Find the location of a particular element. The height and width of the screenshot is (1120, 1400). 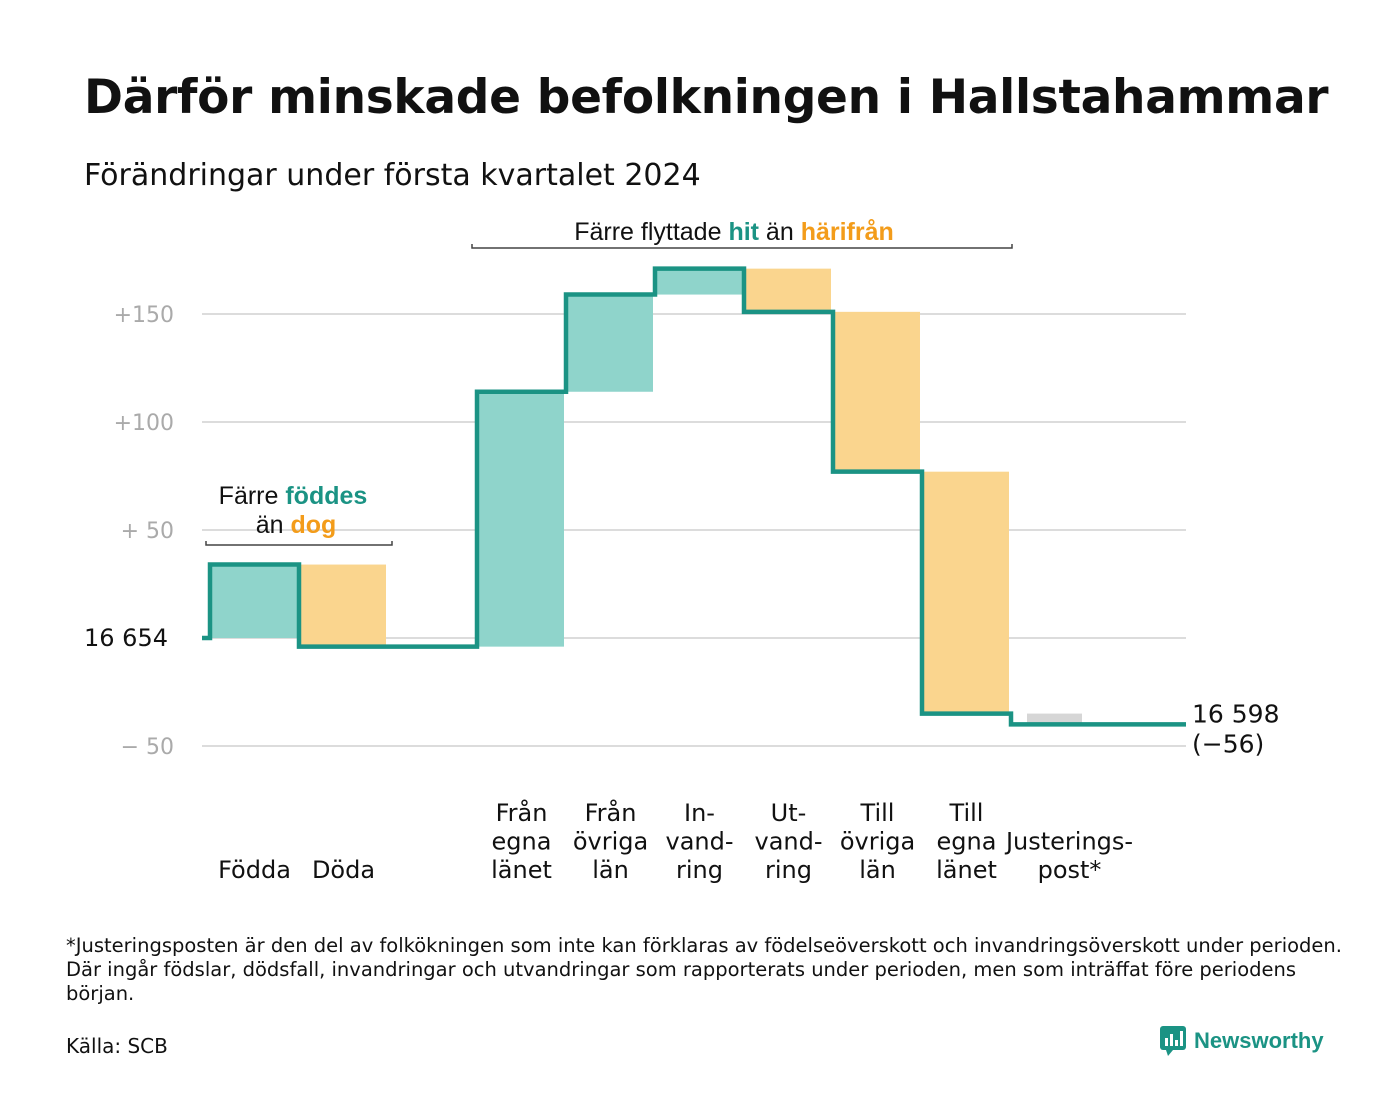

category-label: Till övriga län is located at coordinates (877, 841).